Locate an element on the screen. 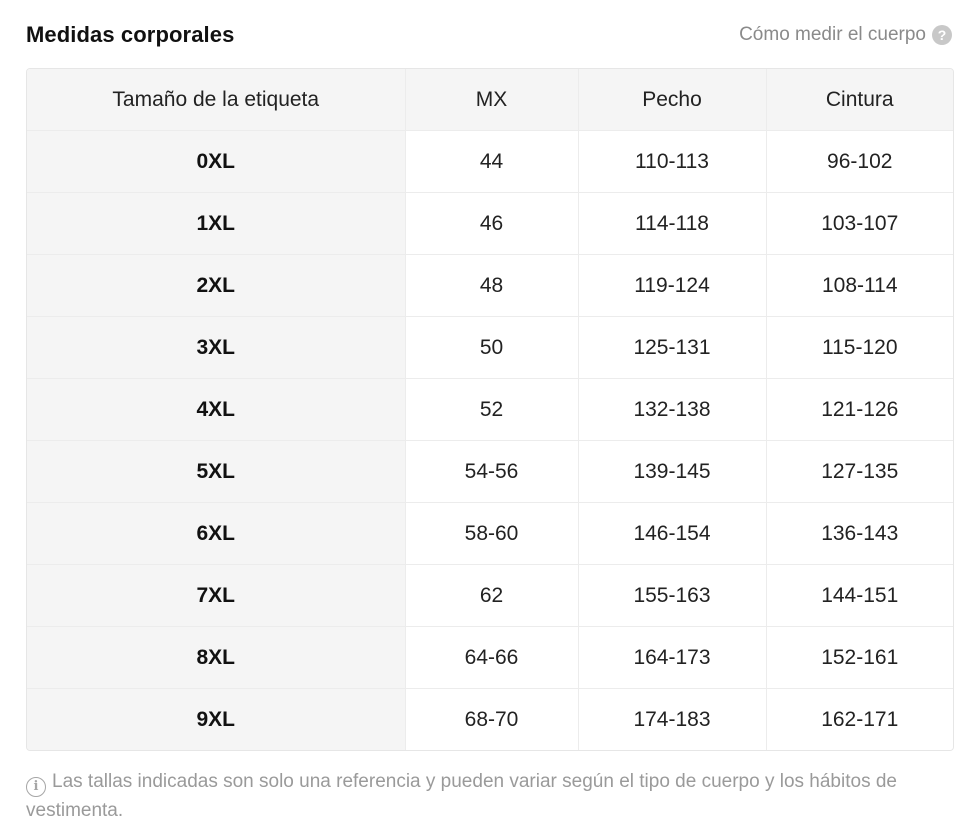  table-row: 8XL 64-66 164-173 152-161 is located at coordinates (490, 657).